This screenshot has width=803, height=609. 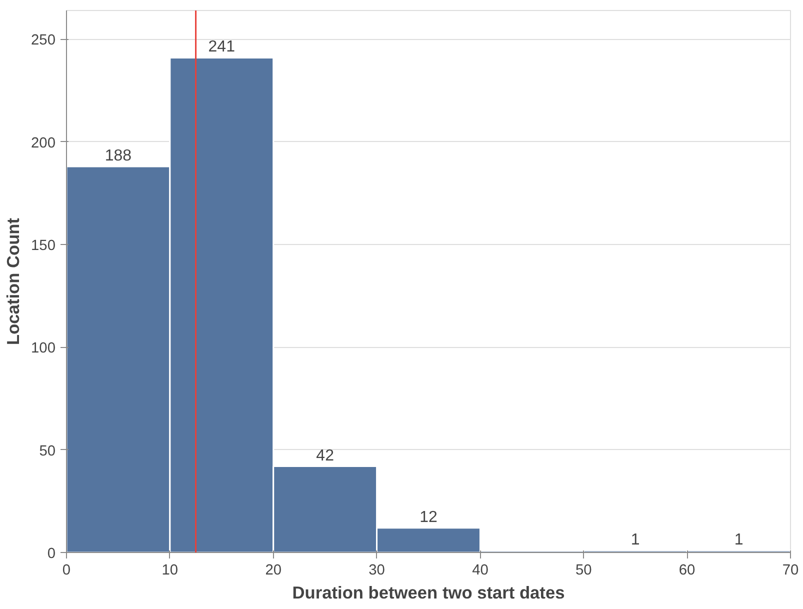 What do you see at coordinates (325, 455) in the screenshot?
I see `data-label: 42` at bounding box center [325, 455].